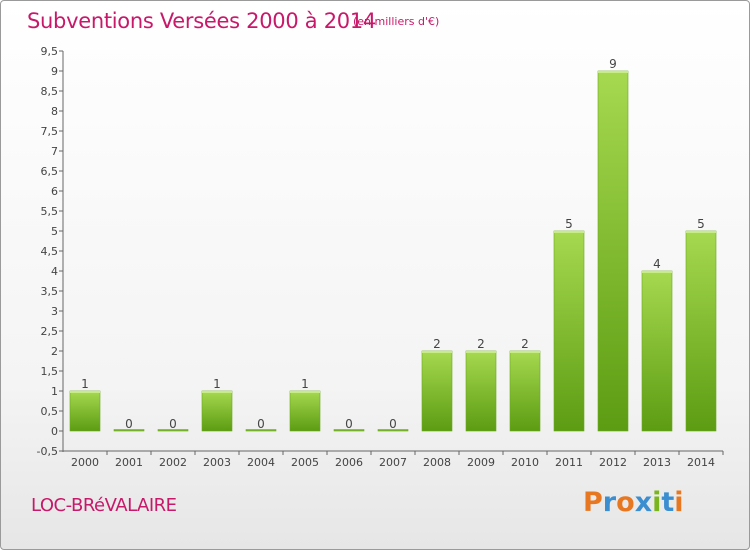 This screenshot has height=550, width=750. Describe the element at coordinates (437, 344) in the screenshot. I see `value-label-2008: 2` at that location.